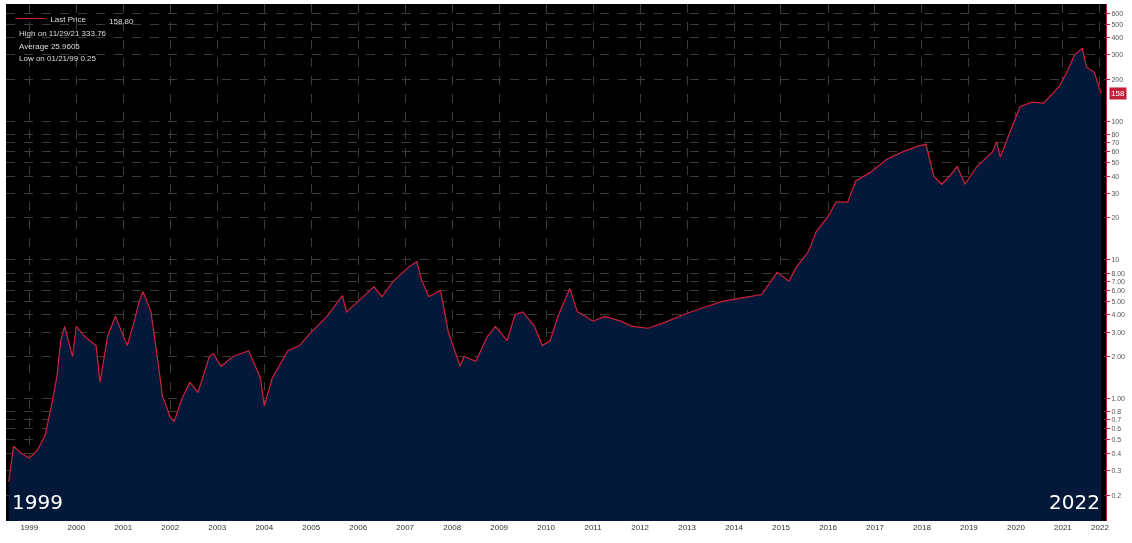  What do you see at coordinates (358, 527) in the screenshot?
I see `x-tick-label: 2006` at bounding box center [358, 527].